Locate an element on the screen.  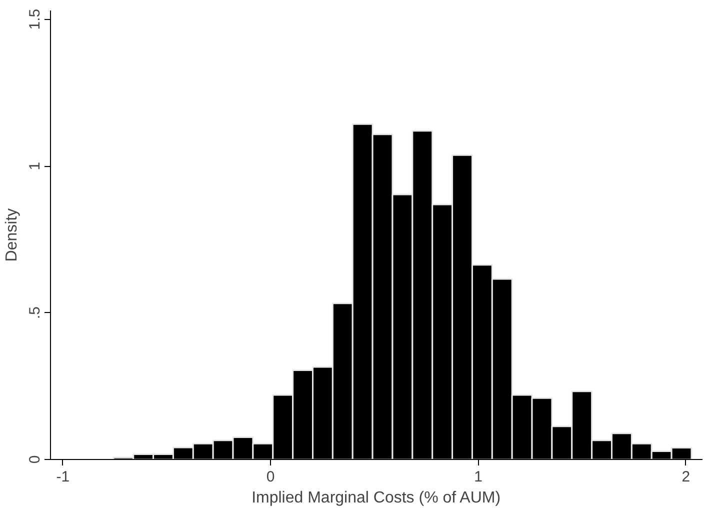
y-tick-label: 0 is located at coordinates (35, 459).